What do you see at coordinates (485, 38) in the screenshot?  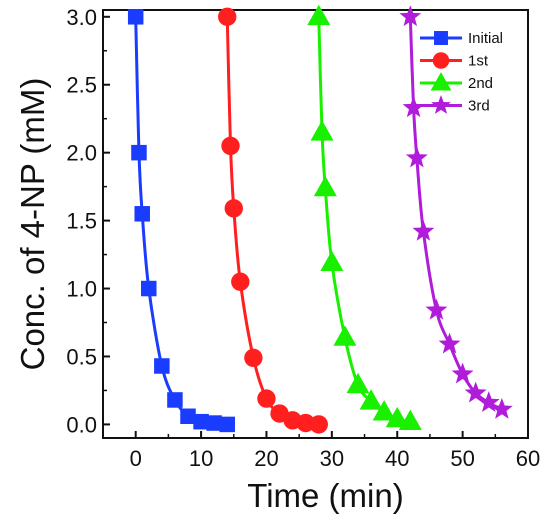 I see `legend-label: Initial` at bounding box center [485, 38].